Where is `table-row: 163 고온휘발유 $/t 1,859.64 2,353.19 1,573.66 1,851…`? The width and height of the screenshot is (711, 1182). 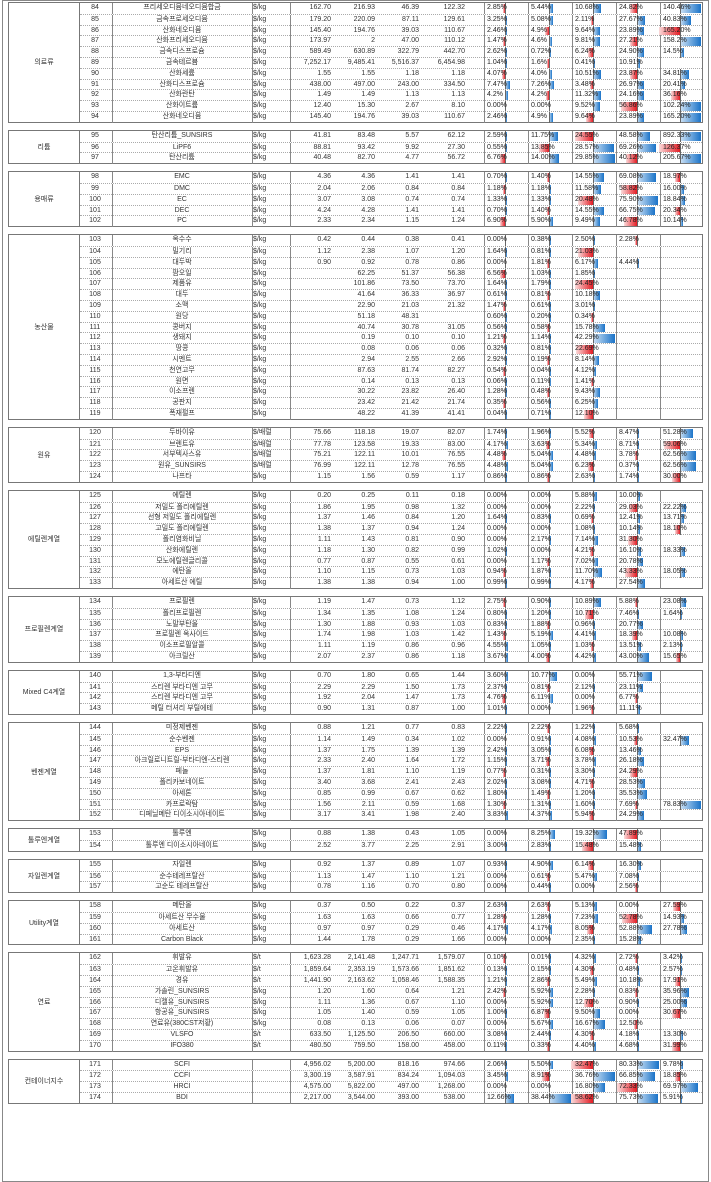
table-row: 163 고온휘발유 $/t 1,859.64 2,353.19 1,573.66 1,851… is located at coordinates (391, 970).